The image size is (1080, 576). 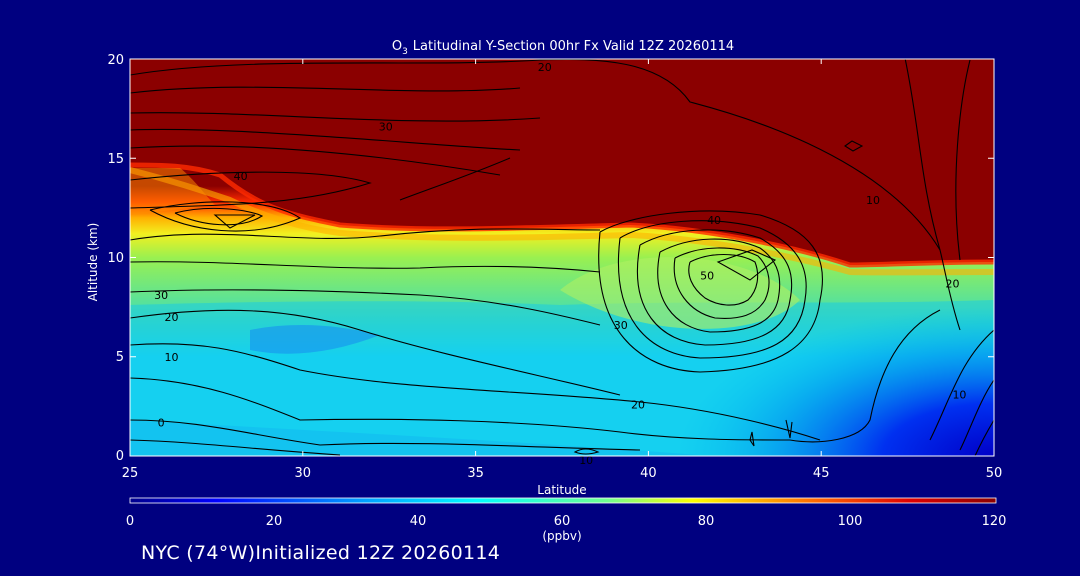 I want to click on x-tick-label: 40, so click(x=648, y=473).